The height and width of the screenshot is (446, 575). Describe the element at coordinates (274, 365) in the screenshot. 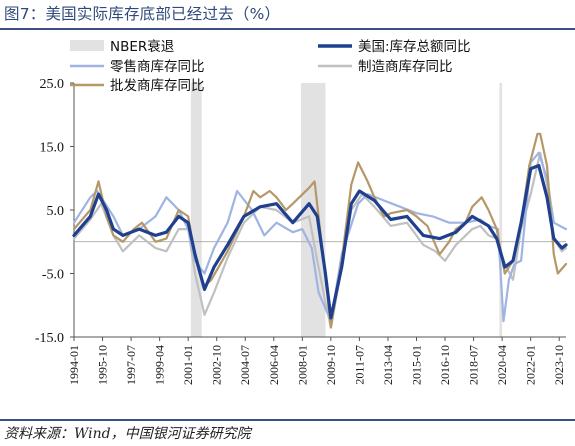

I see `x-tick-label: 2006-04` at that location.